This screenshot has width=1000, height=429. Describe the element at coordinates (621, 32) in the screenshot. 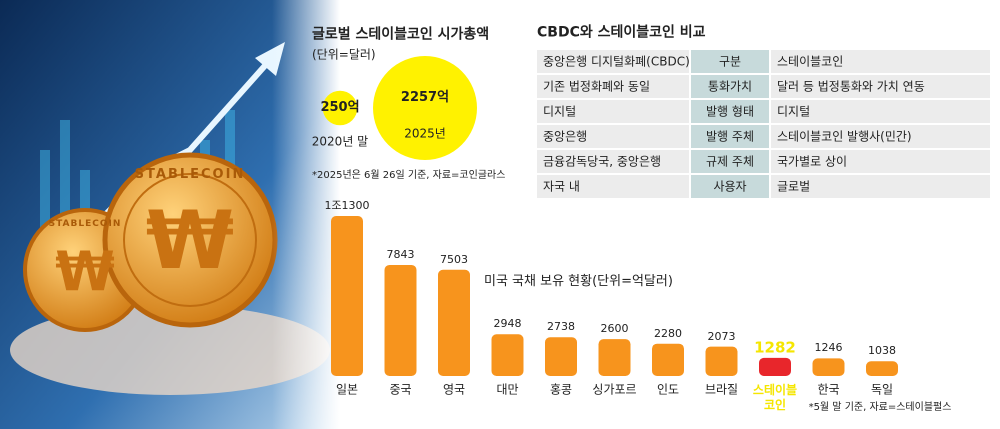

I see `table-title: CBDC와 스테이블코인 비교` at that location.